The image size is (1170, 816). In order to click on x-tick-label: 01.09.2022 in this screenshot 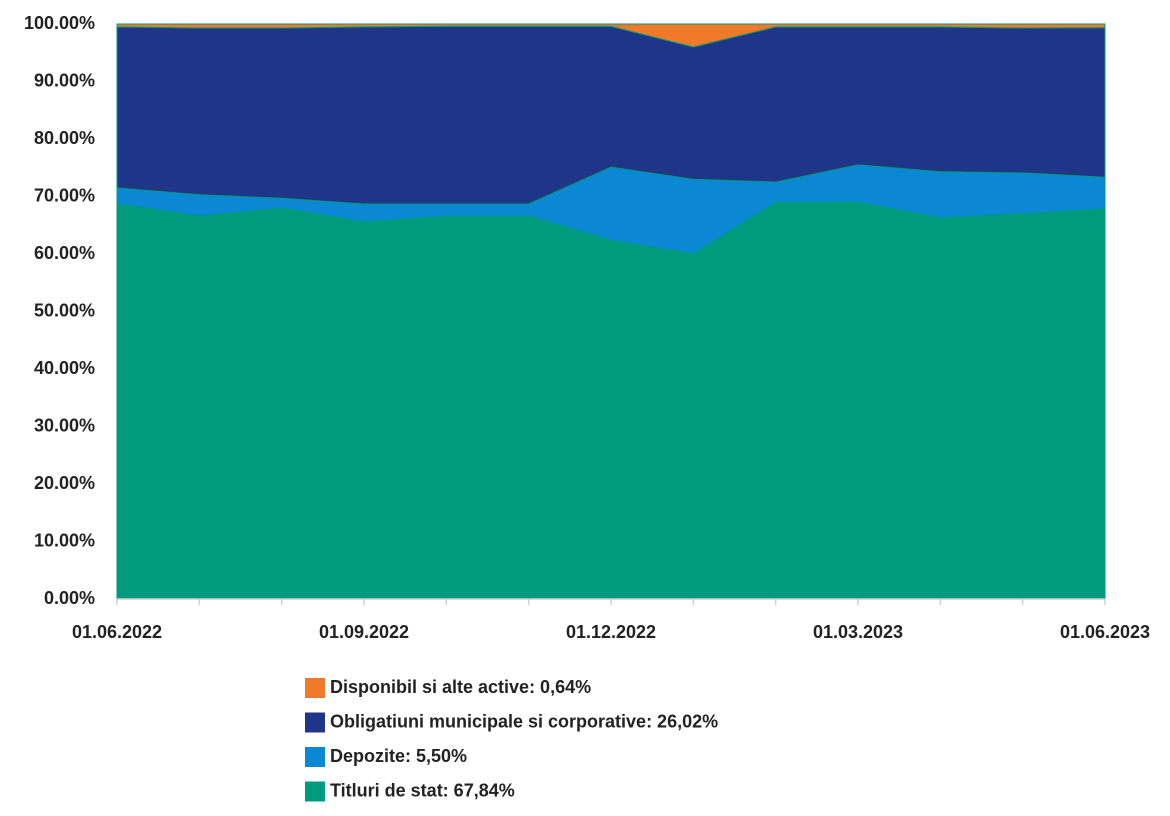, I will do `click(364, 632)`.